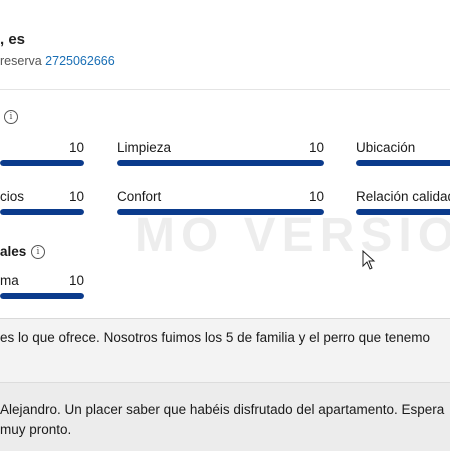 The image size is (450, 451). What do you see at coordinates (369, 260) in the screenshot?
I see `mouse-cursor-icon` at bounding box center [369, 260].